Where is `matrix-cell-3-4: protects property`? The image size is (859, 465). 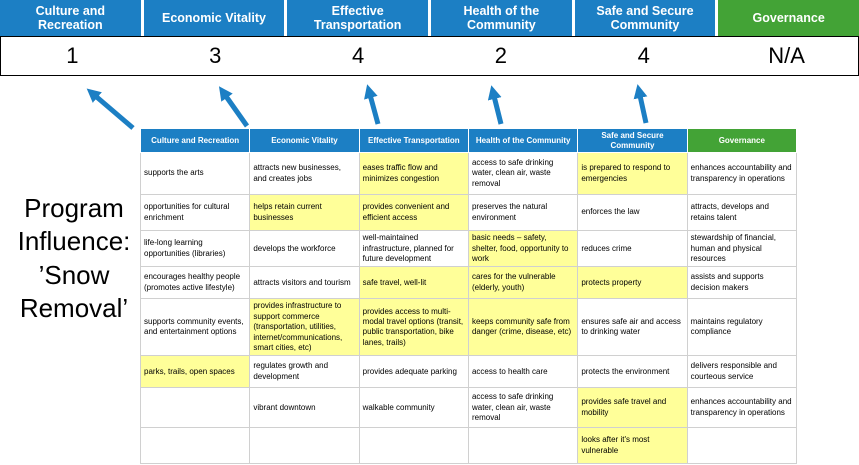
matrix-cell-3-4: protects property is located at coordinates (632, 283).